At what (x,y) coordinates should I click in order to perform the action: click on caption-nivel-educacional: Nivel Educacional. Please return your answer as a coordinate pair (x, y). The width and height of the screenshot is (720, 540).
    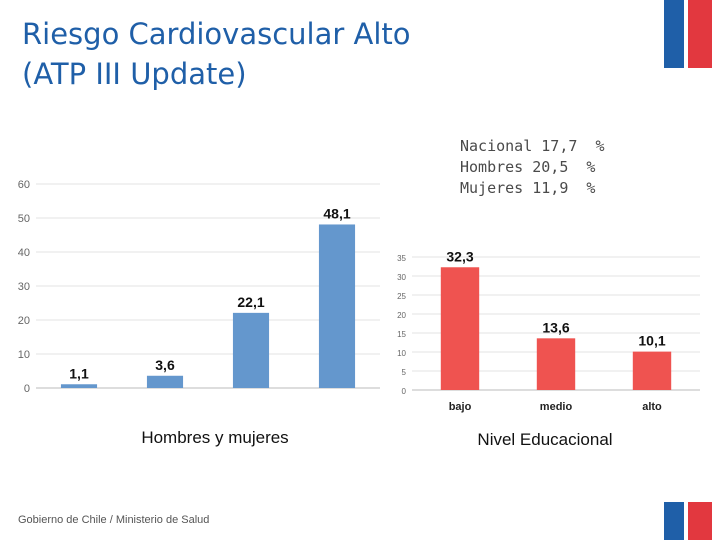
    Looking at the image, I should click on (545, 439).